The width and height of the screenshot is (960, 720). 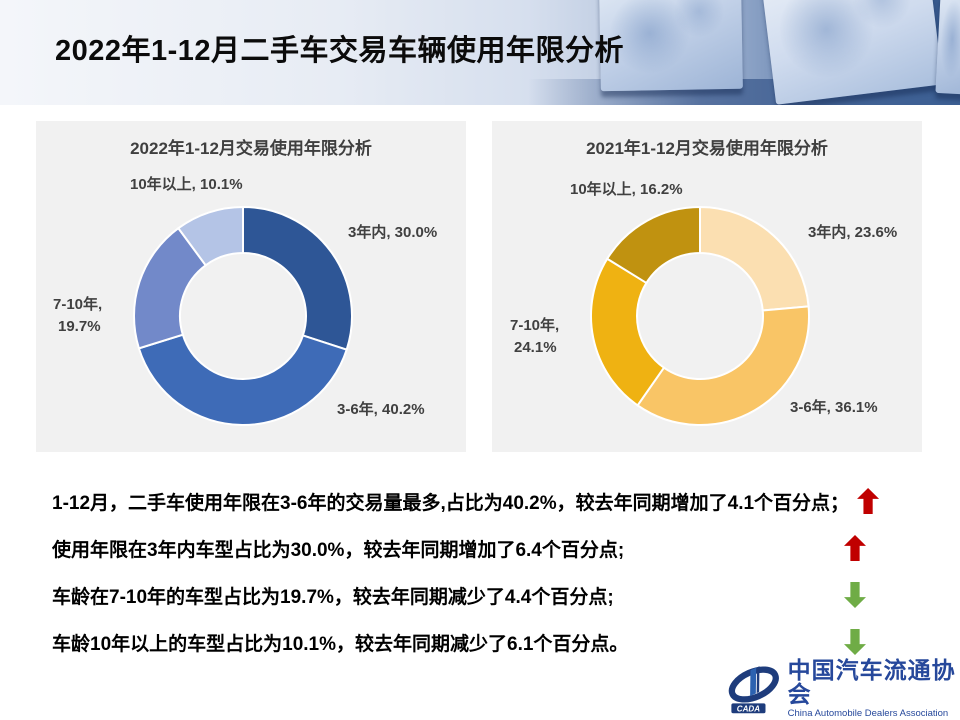 I want to click on donut-chart-2022, so click(x=243, y=315).